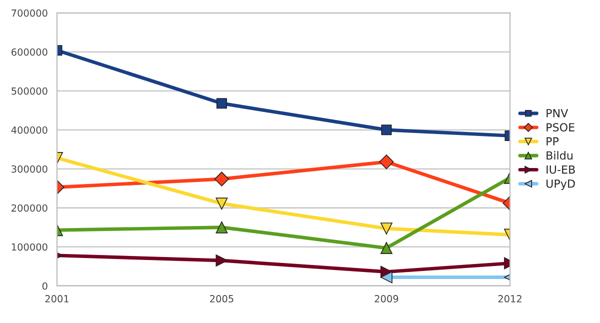  What do you see at coordinates (29, 130) in the screenshot?
I see `y-tick-label: 400000` at bounding box center [29, 130].